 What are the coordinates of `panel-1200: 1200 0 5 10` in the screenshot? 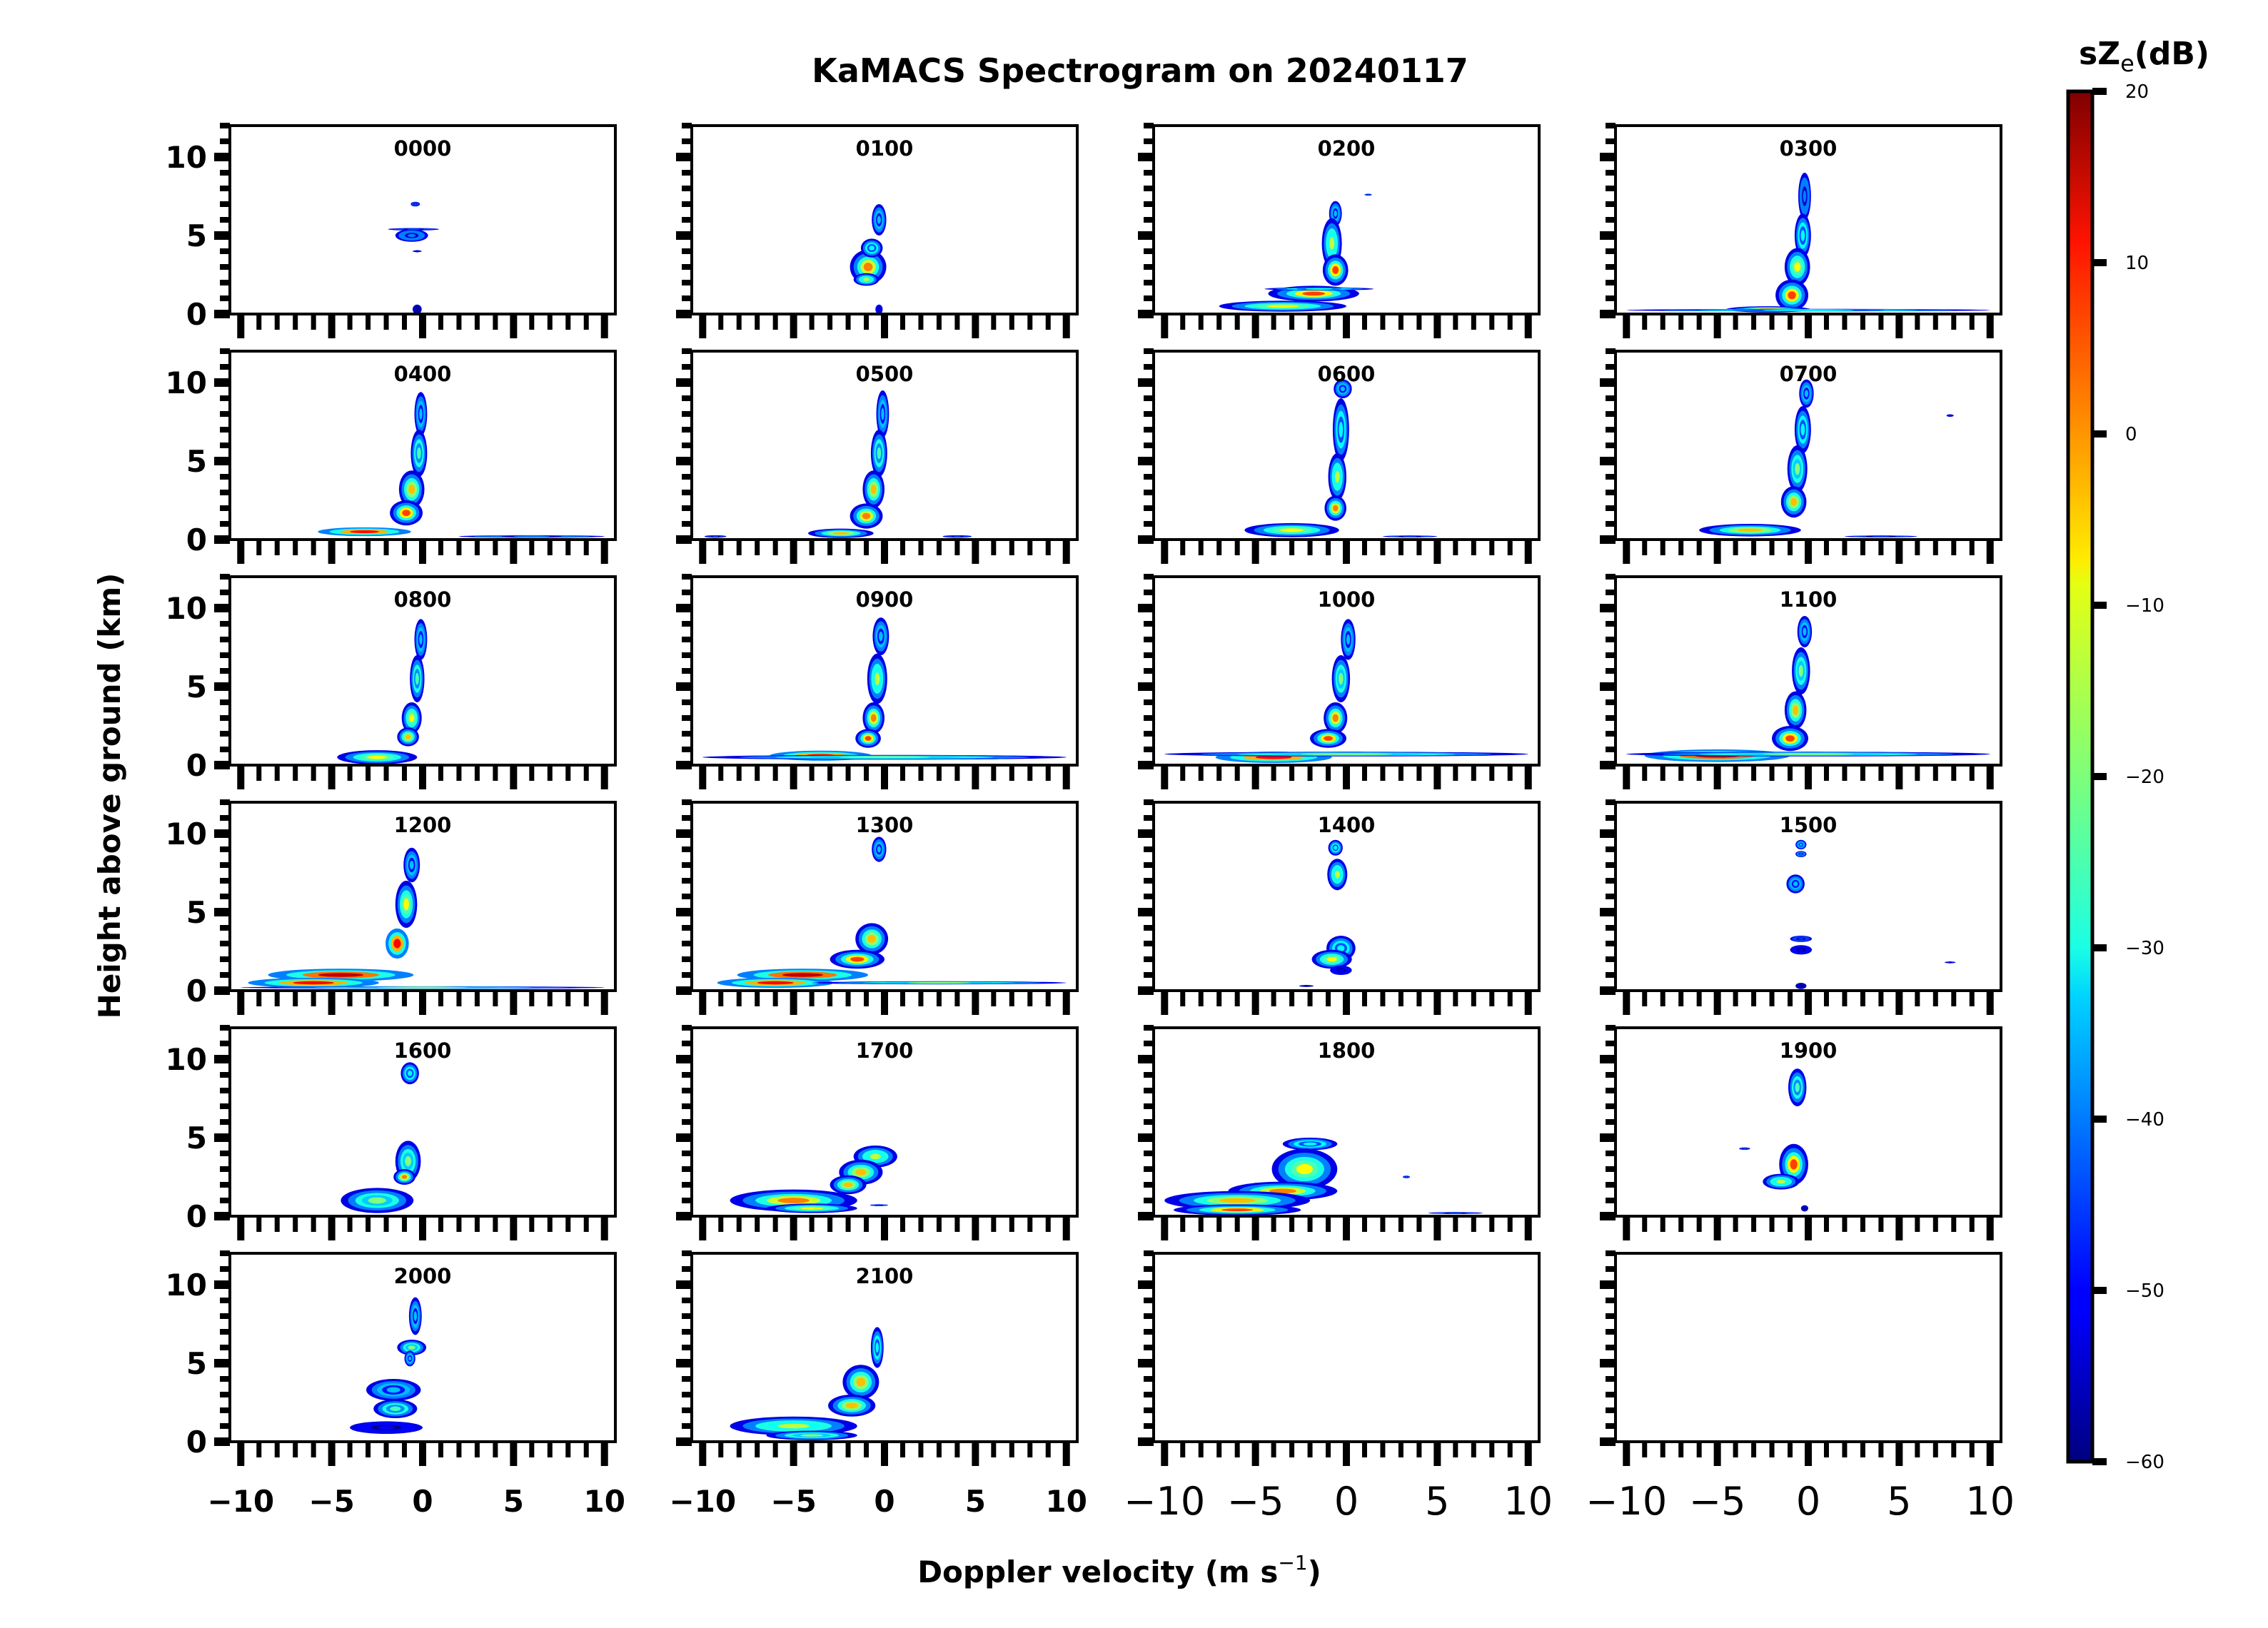 It's located at (391, 907).